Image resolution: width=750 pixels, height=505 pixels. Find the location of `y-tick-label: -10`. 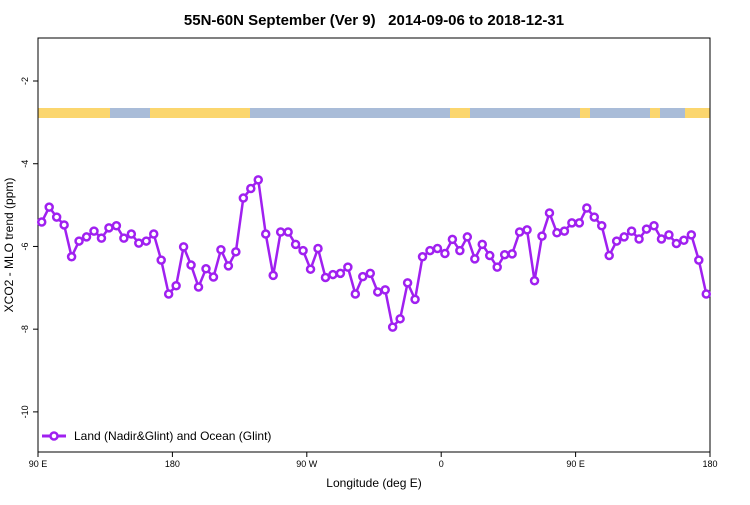

y-tick-label: -10 is located at coordinates (25, 411).